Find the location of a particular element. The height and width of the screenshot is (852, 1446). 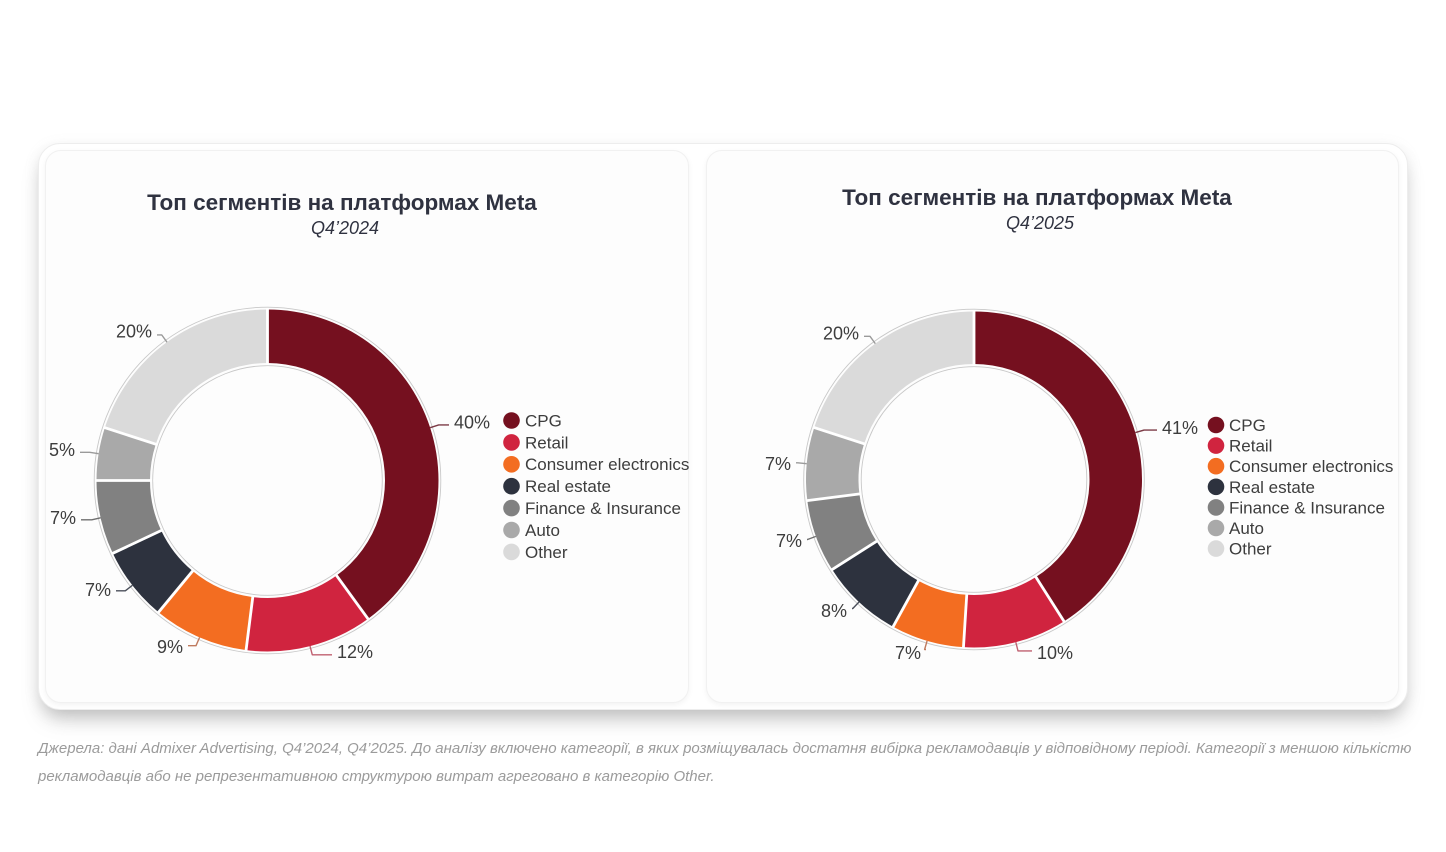

svg-text: 41% is located at coordinates (1180, 428).